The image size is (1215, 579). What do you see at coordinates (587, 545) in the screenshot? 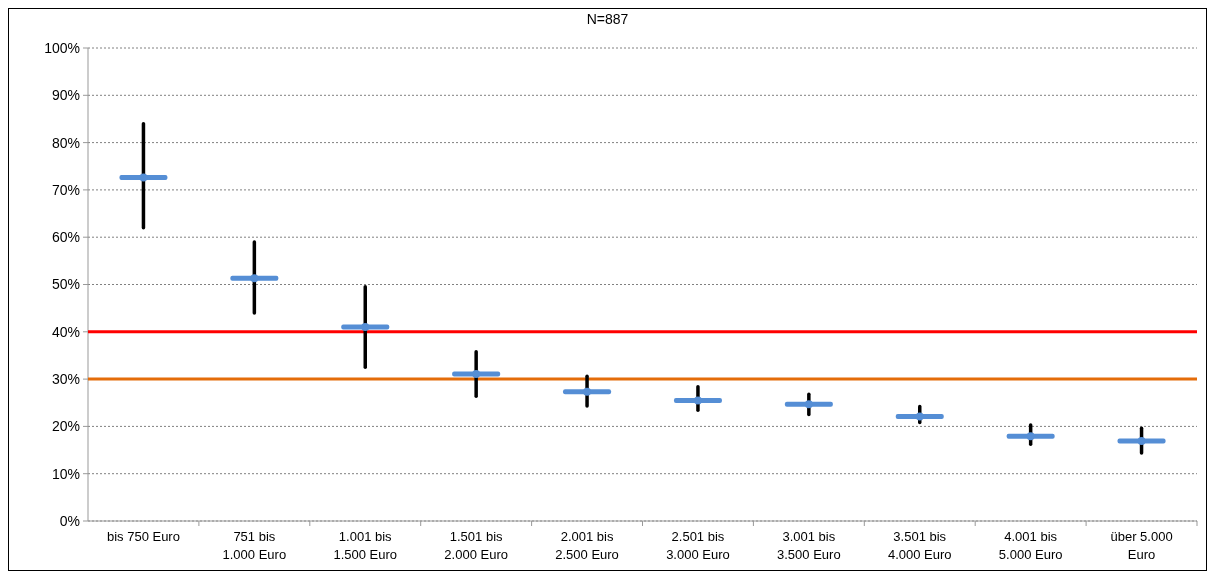
I see `x-tick-label: 2.001 bis 2.500 Euro` at bounding box center [587, 545].